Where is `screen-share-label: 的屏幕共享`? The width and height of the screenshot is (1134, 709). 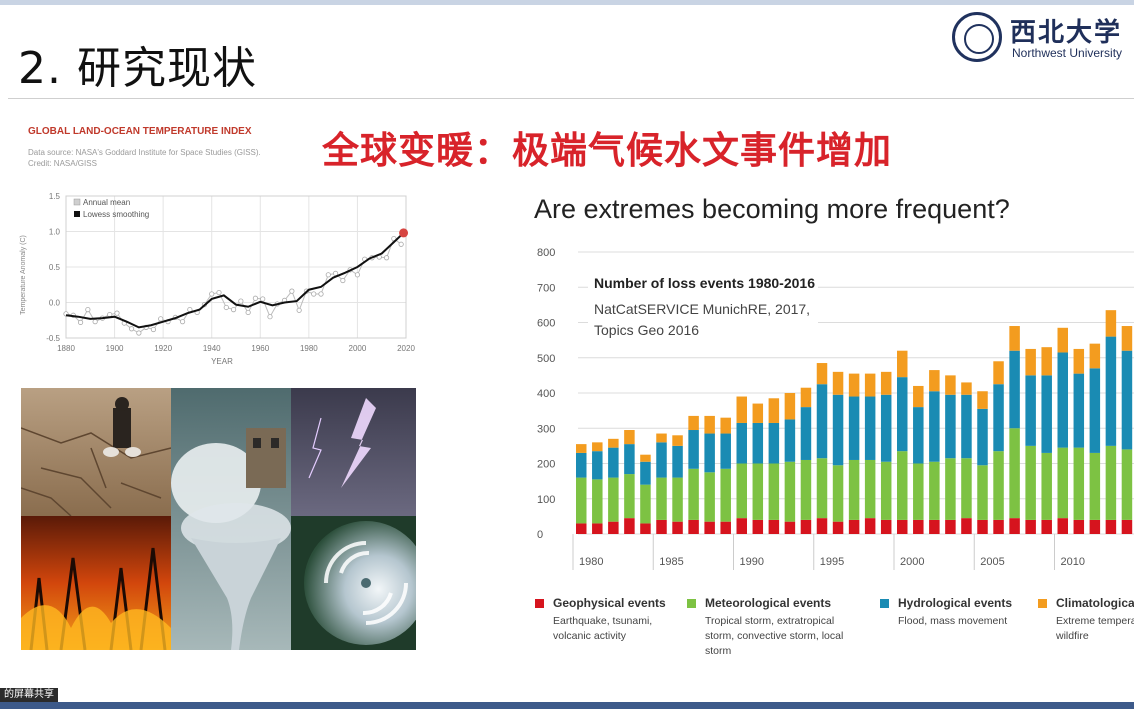
screen-share-label: 的屏幕共享 is located at coordinates (29, 695).